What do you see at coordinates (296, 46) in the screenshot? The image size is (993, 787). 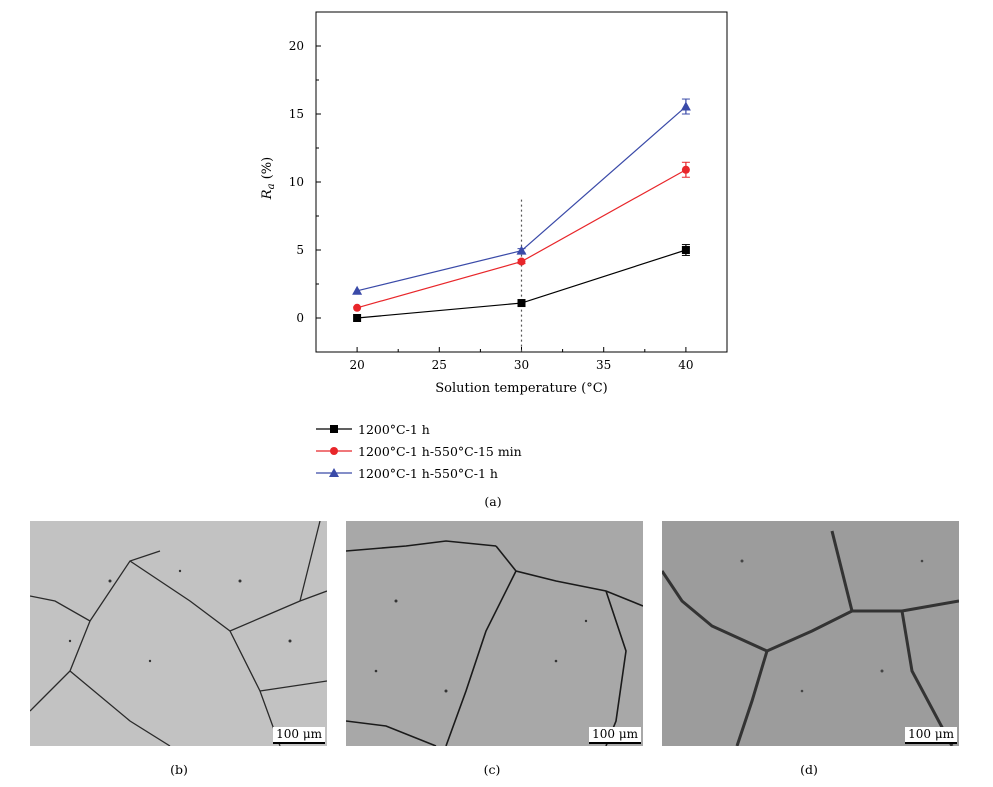 I see `y-tick-label: 20` at bounding box center [296, 46].